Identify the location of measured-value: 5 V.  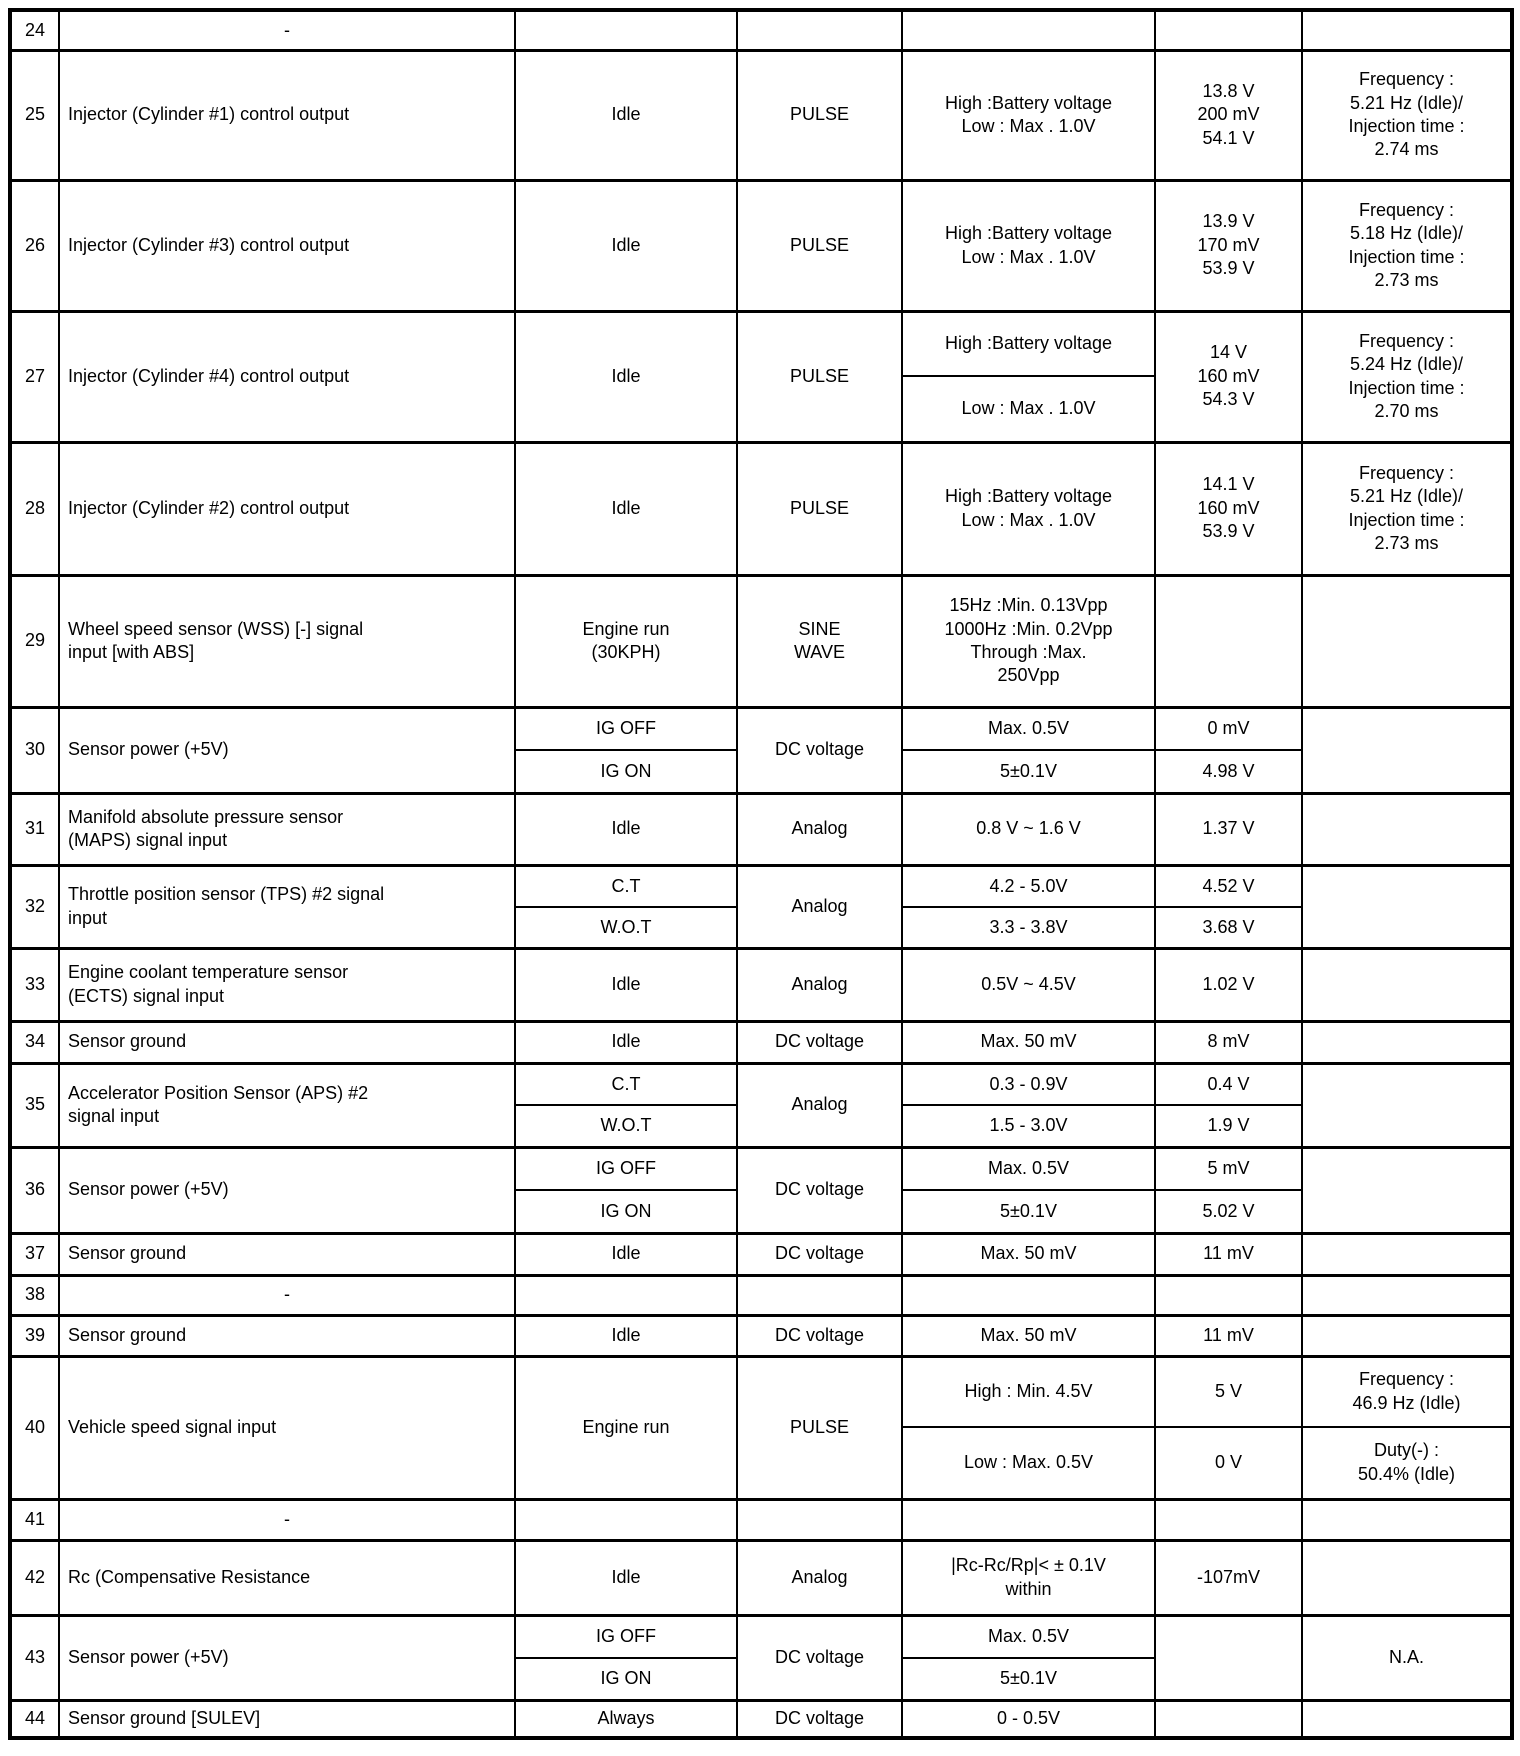
(1228, 1391).